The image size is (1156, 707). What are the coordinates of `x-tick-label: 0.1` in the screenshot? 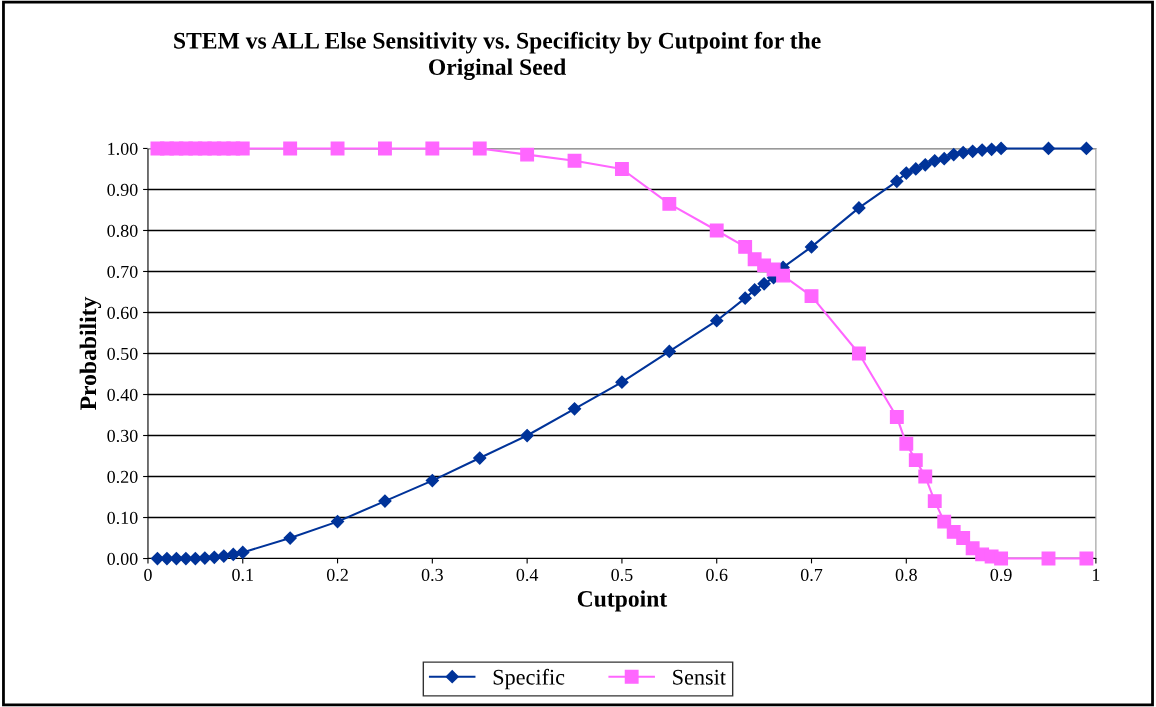 It's located at (242, 575).